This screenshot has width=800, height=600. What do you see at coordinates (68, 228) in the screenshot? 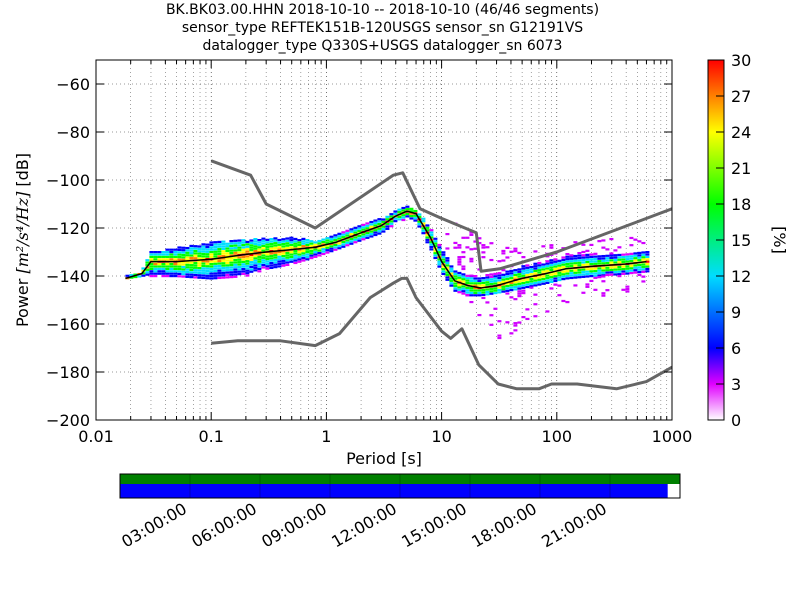
I see `y-tick-label: −120` at bounding box center [68, 228].